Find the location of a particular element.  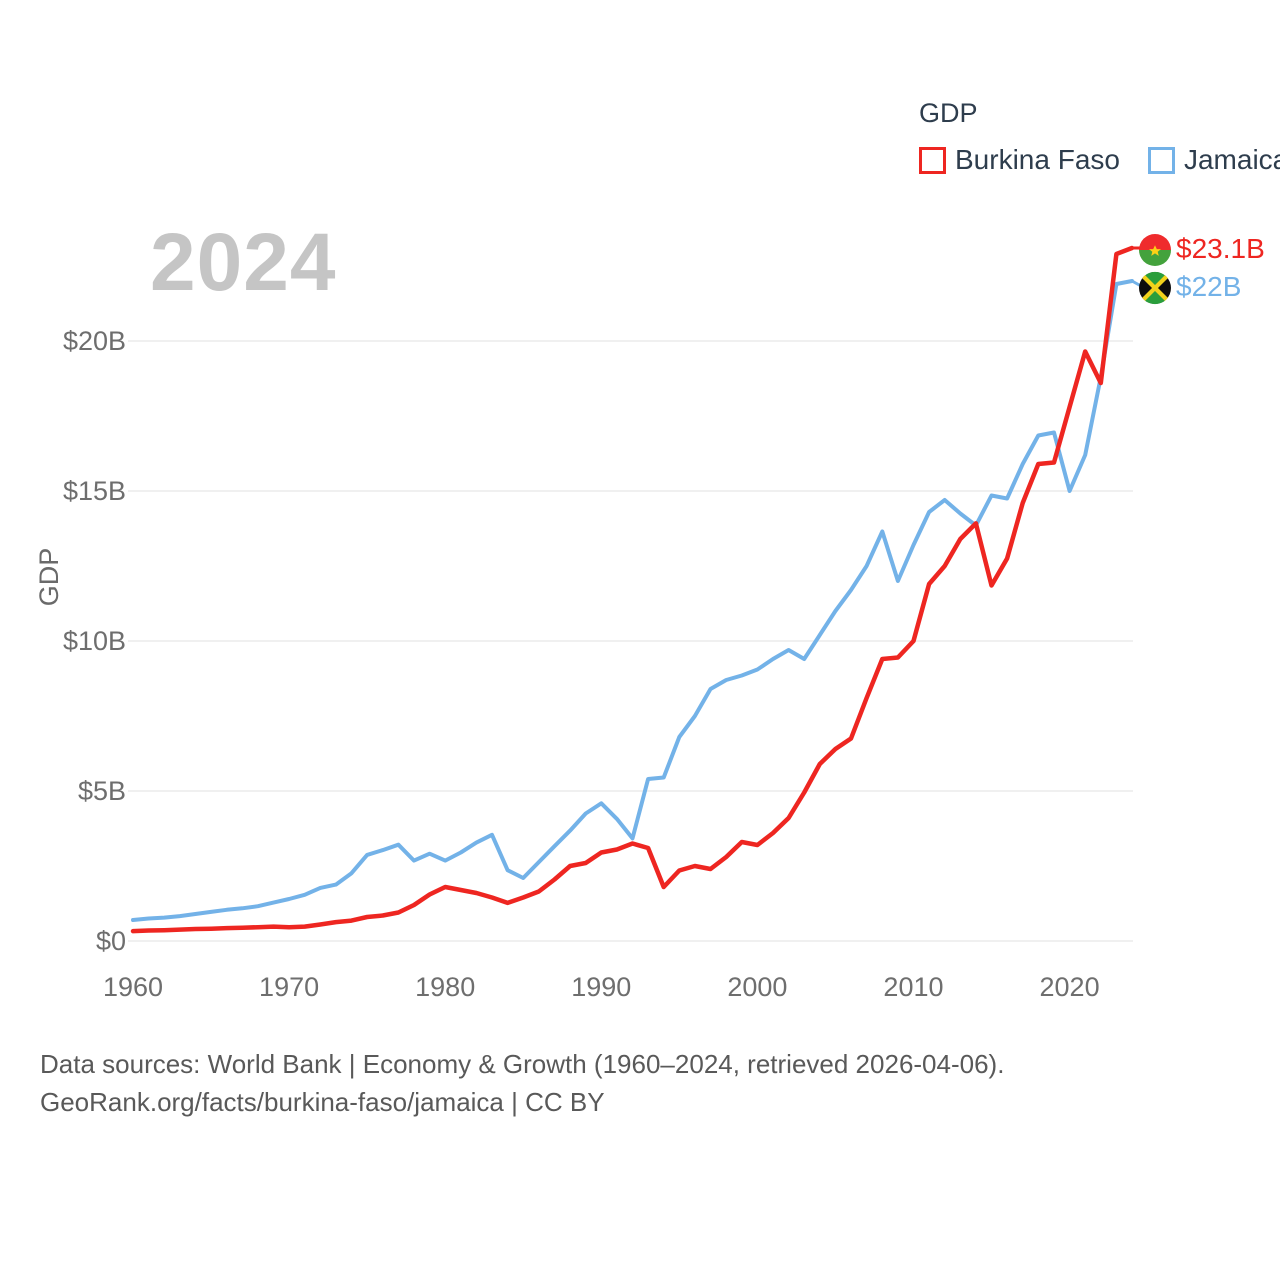

legend-item-label: Jamaica is located at coordinates (1231, 159).